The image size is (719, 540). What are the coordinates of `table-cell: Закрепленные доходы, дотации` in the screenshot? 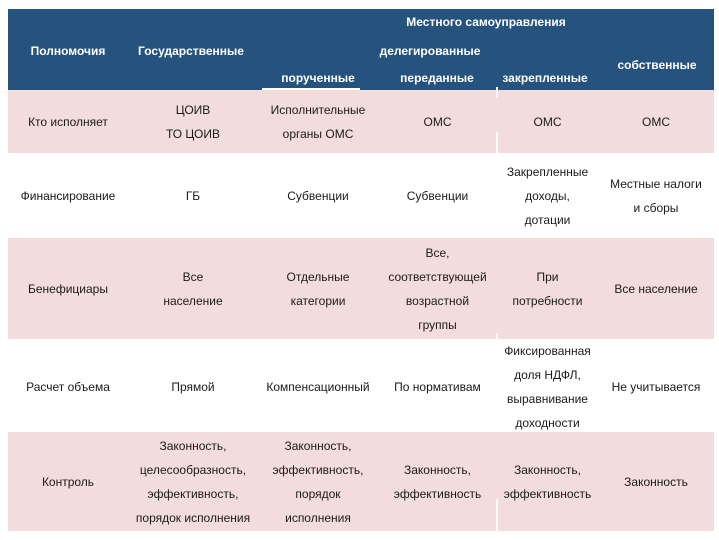 It's located at (547, 195).